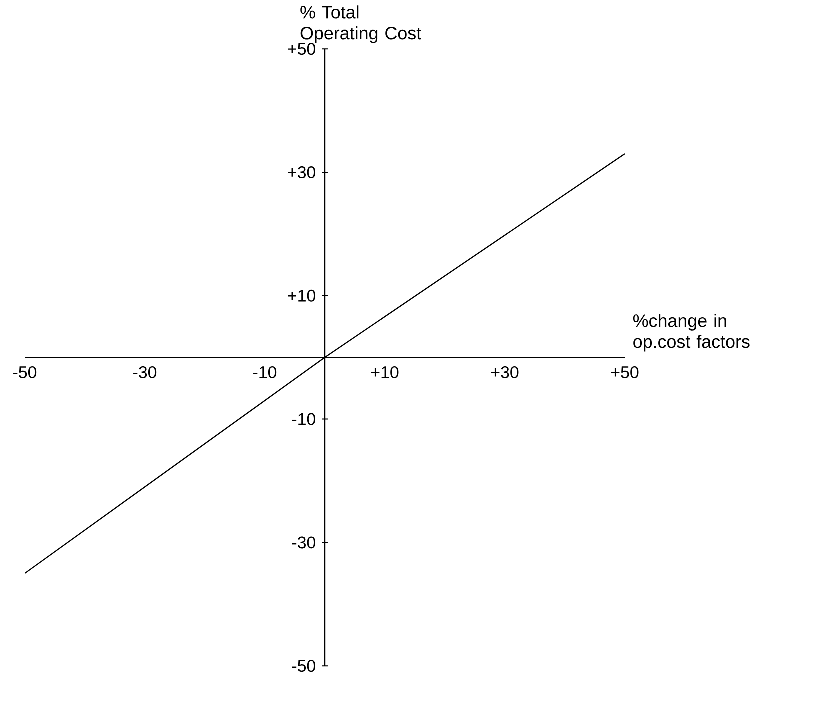 This screenshot has width=834, height=705. Describe the element at coordinates (361, 25) in the screenshot. I see `y-axis-title: % Total Operating Cost` at that location.